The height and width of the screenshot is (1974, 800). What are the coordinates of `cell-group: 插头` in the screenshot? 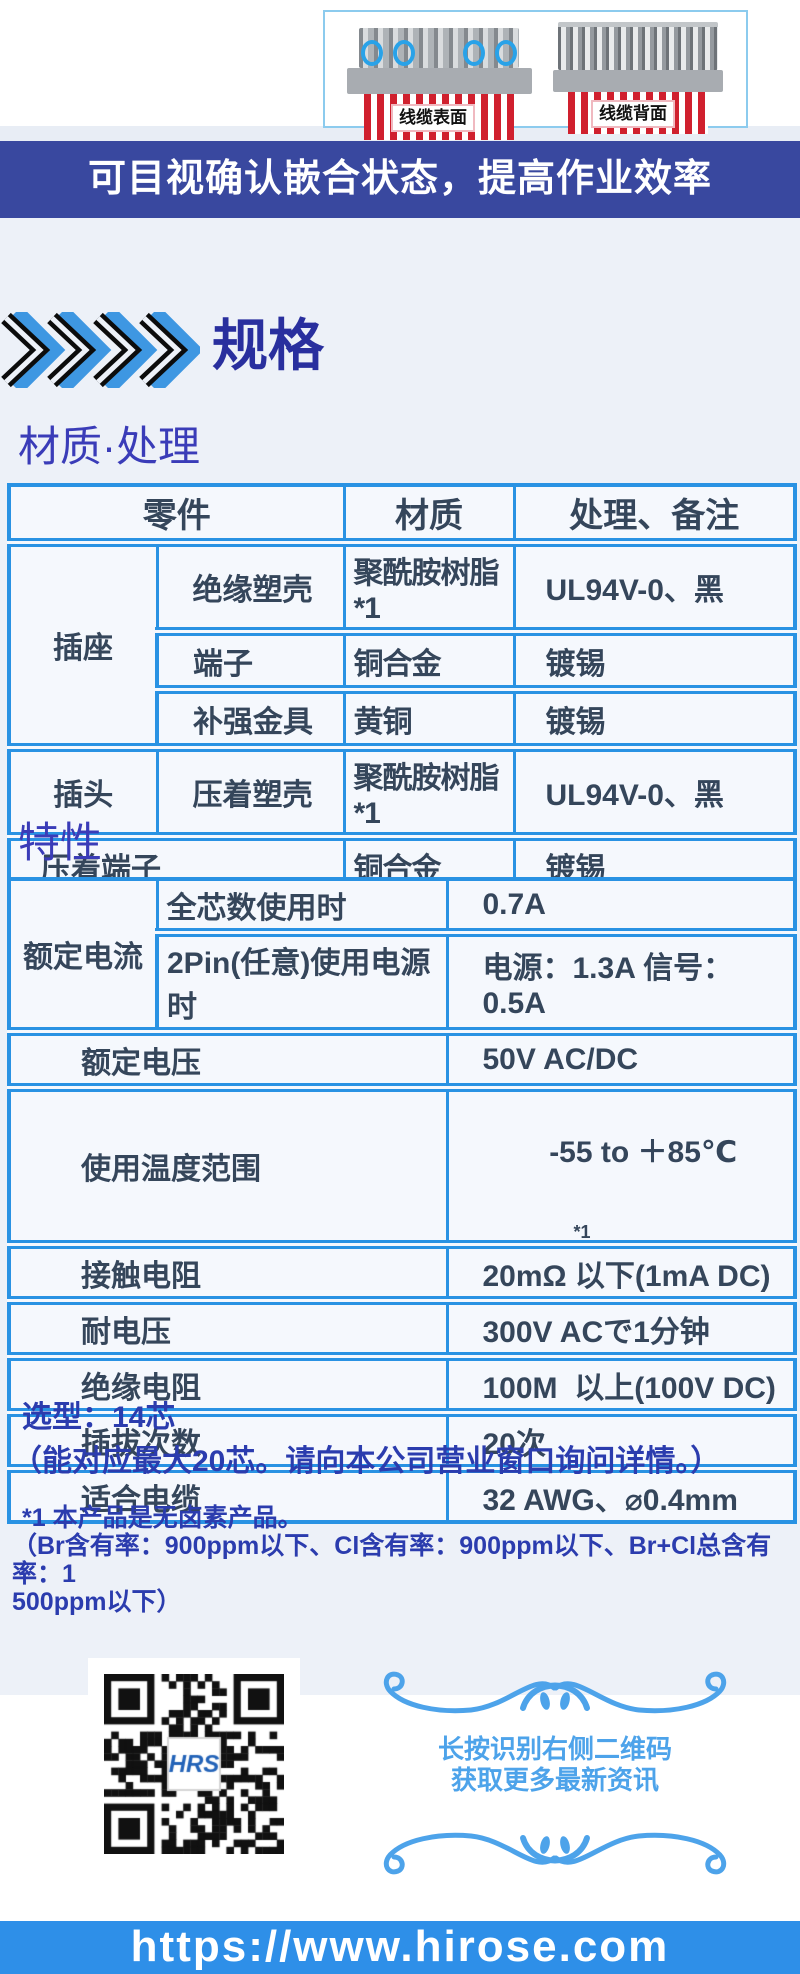 It's located at (83, 792).